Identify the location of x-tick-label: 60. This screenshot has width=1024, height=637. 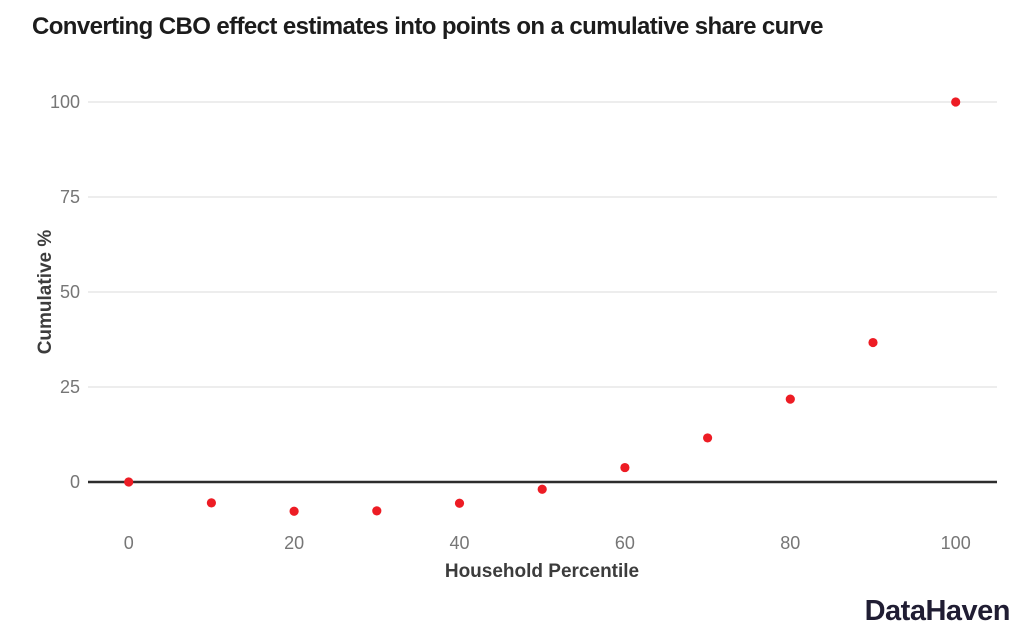
(625, 543).